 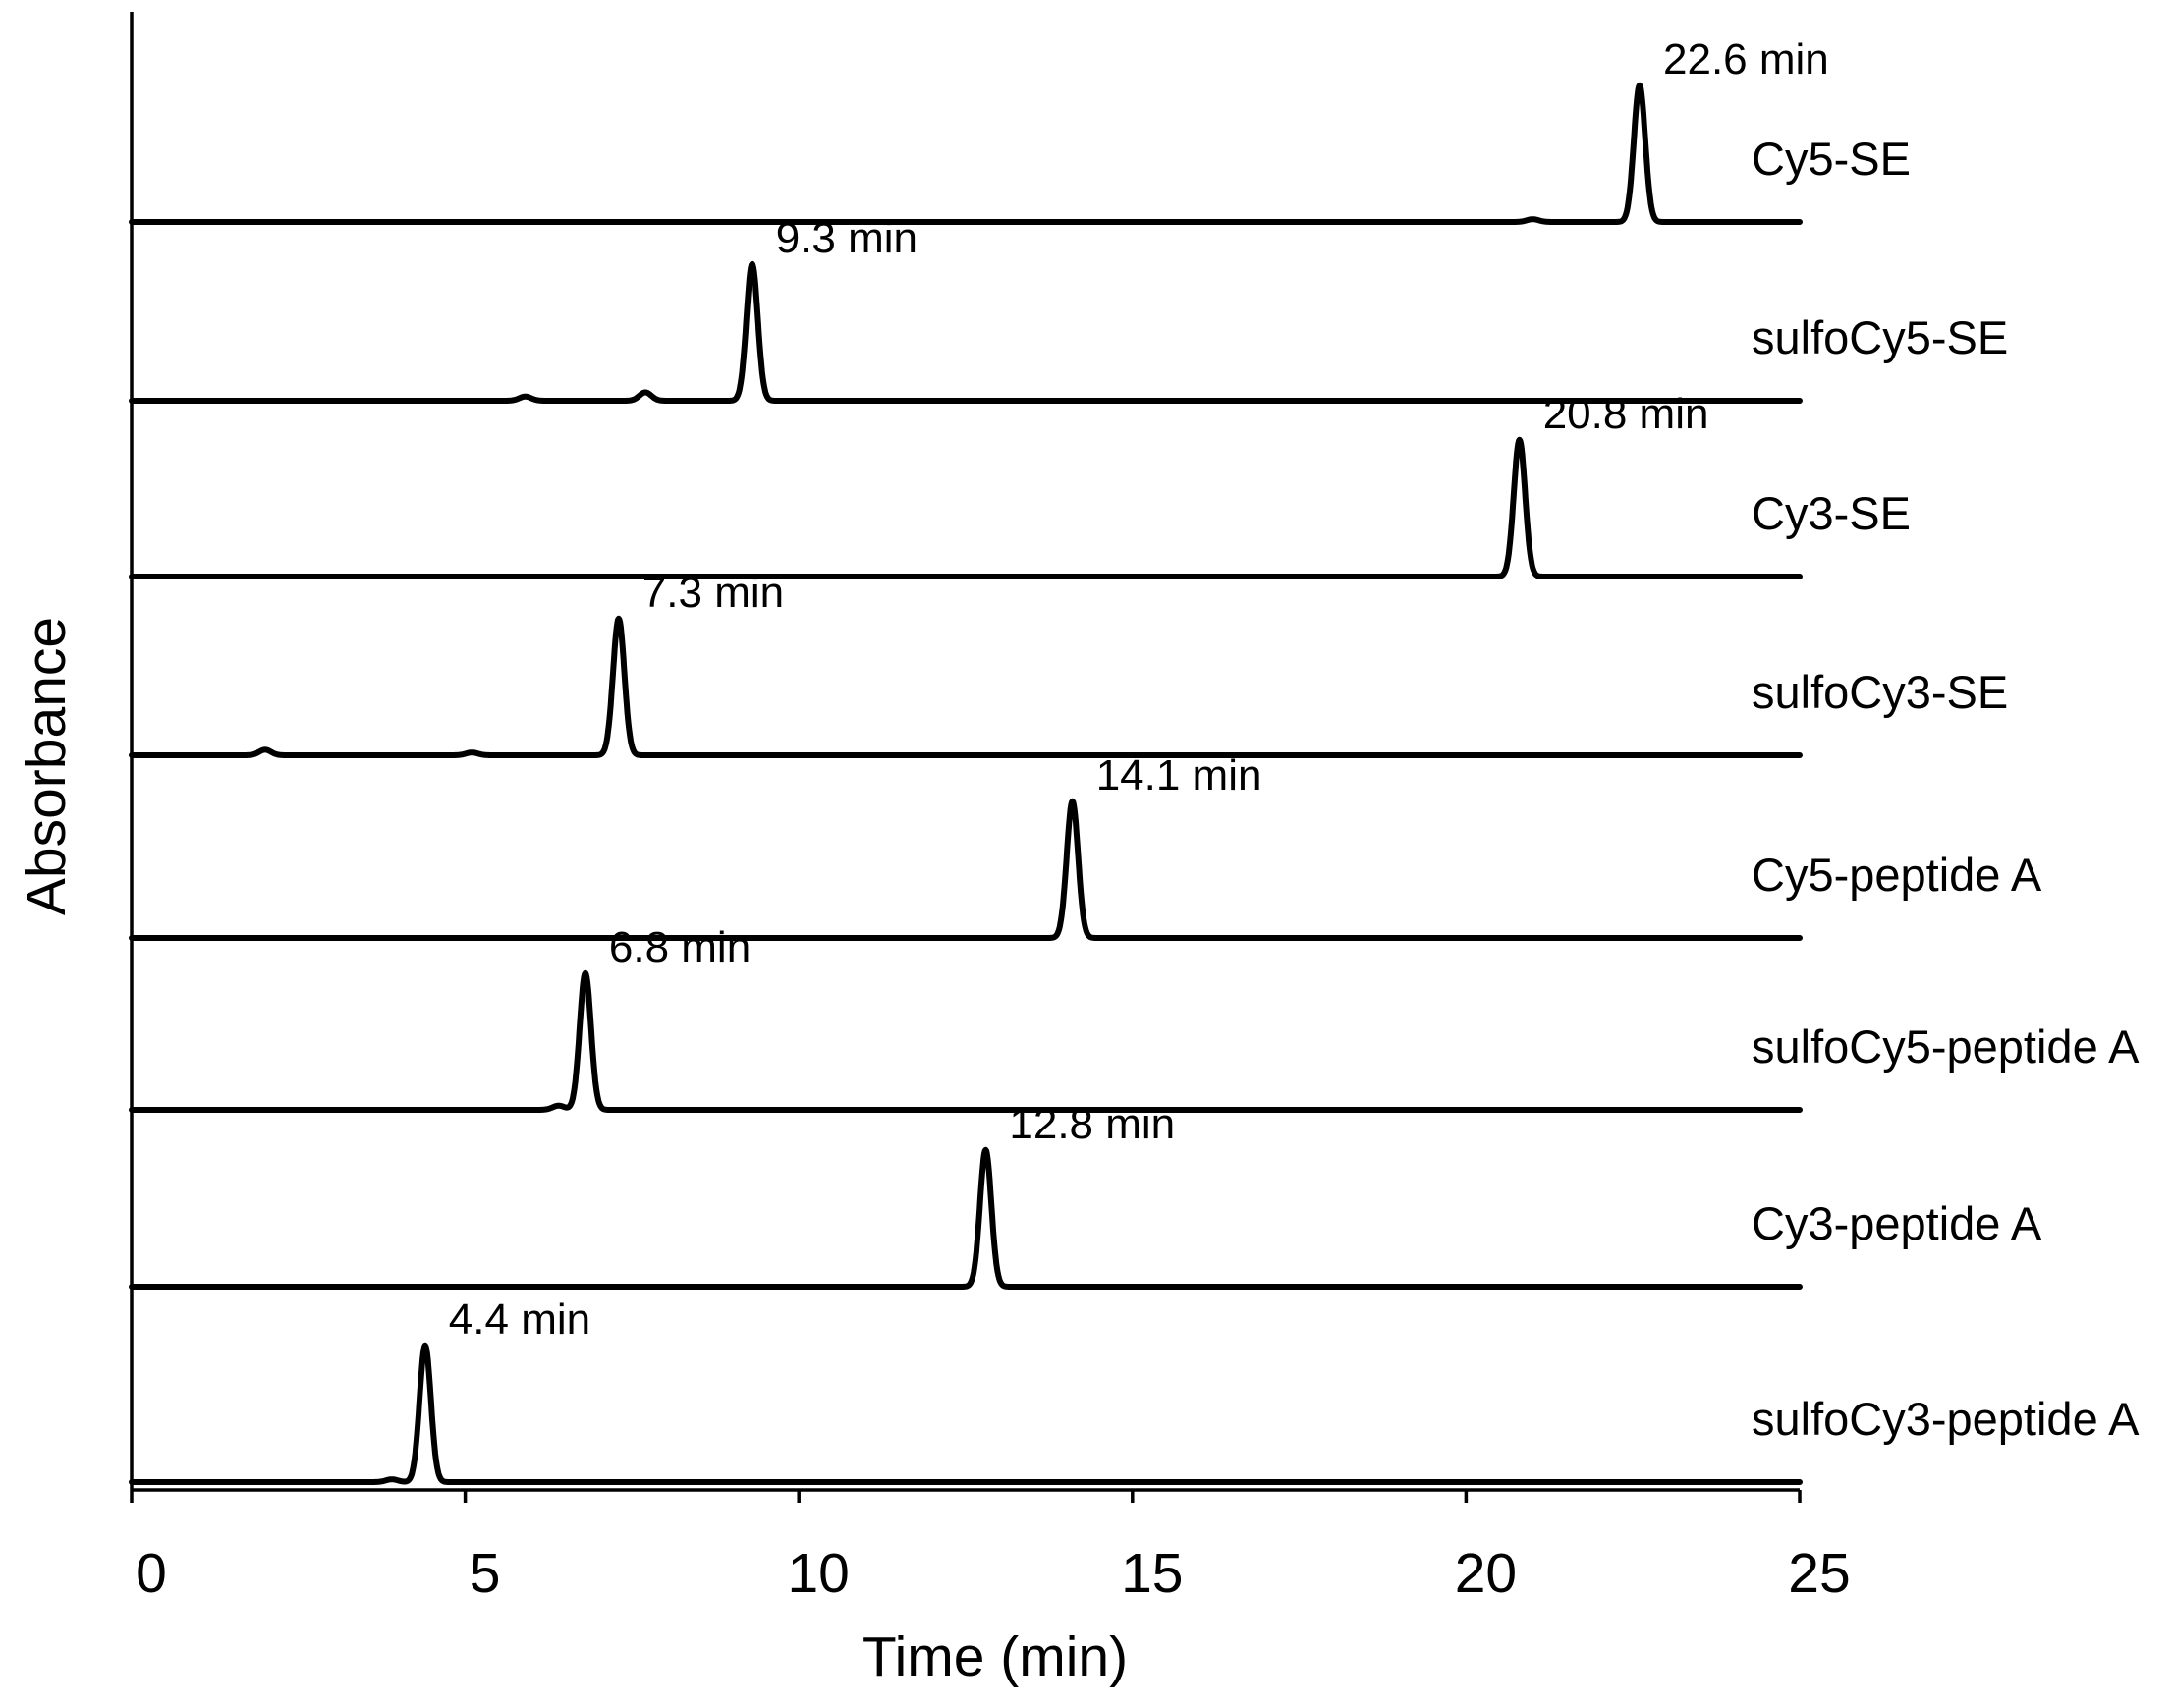 I want to click on peak-label: 14.1 min, so click(x=1179, y=775).